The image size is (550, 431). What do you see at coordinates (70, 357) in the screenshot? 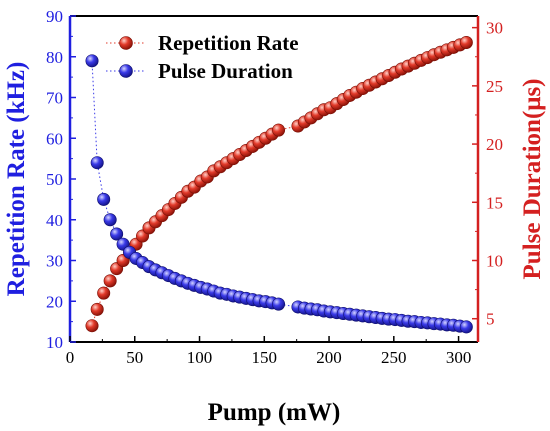
I see `x-tick-label: 0` at bounding box center [70, 357].